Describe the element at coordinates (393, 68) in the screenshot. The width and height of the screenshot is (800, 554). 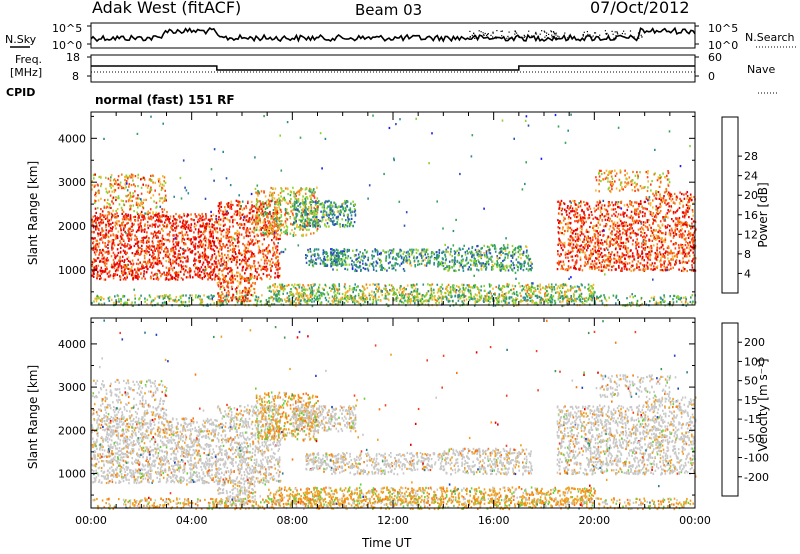
I see `freq-panel-frame` at that location.